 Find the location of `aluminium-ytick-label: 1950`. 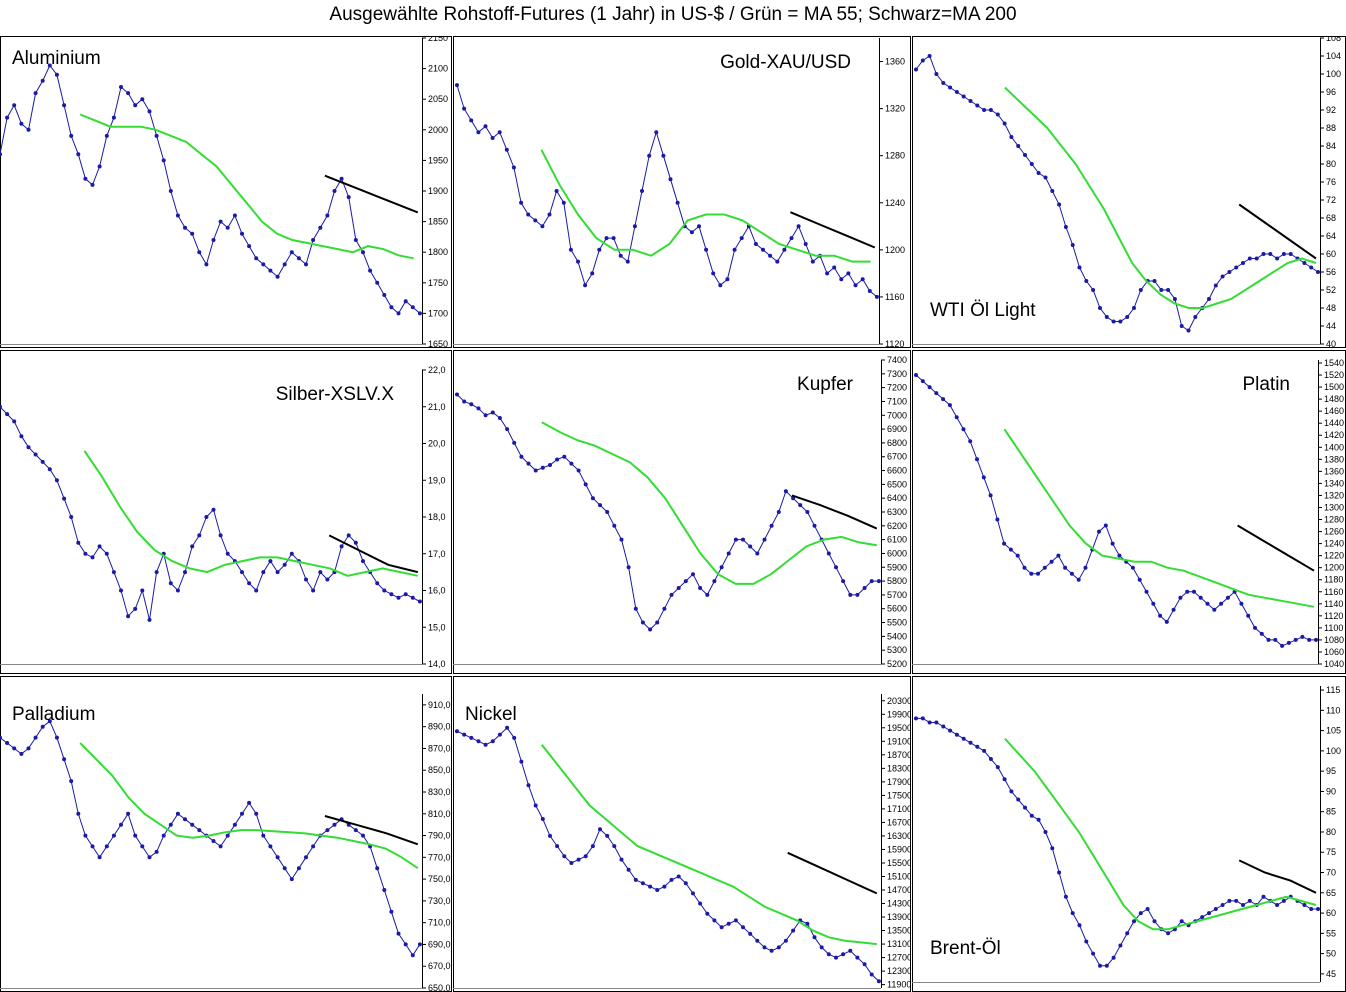

aluminium-ytick-label: 1950 is located at coordinates (438, 160).